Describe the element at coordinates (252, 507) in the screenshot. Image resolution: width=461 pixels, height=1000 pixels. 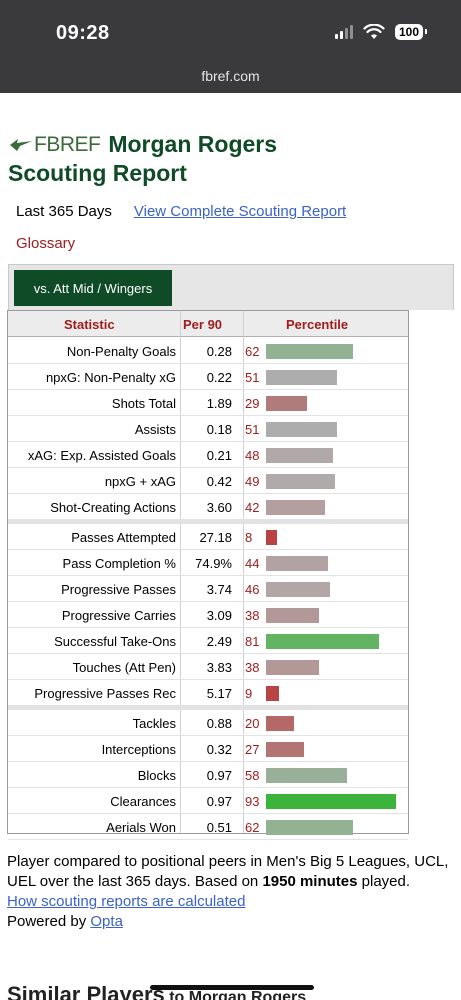
I see `percentile-value: 42` at that location.